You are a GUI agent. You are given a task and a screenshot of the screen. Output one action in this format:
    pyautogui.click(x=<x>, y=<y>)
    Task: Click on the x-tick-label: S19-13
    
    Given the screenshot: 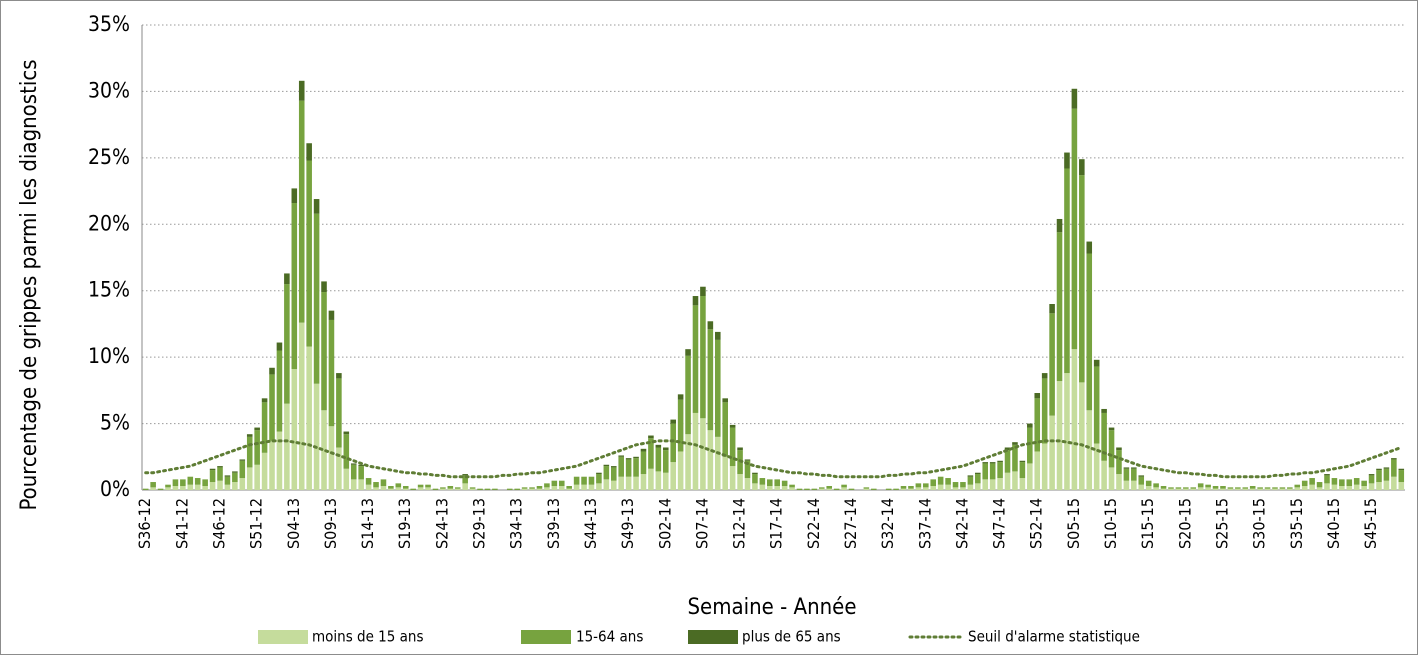 What is the action you would take?
    pyautogui.click(x=404, y=523)
    